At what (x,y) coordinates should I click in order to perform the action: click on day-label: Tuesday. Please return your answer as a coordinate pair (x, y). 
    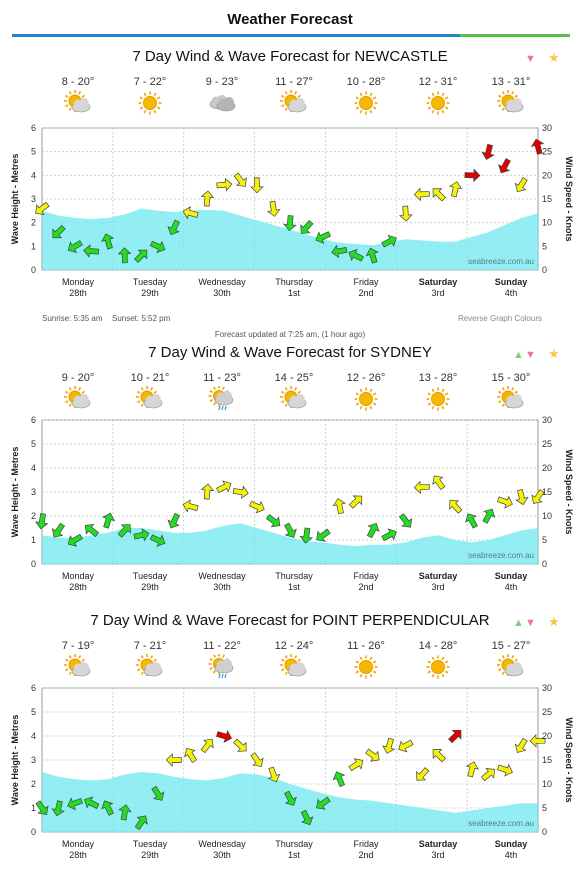
    Looking at the image, I should click on (150, 844).